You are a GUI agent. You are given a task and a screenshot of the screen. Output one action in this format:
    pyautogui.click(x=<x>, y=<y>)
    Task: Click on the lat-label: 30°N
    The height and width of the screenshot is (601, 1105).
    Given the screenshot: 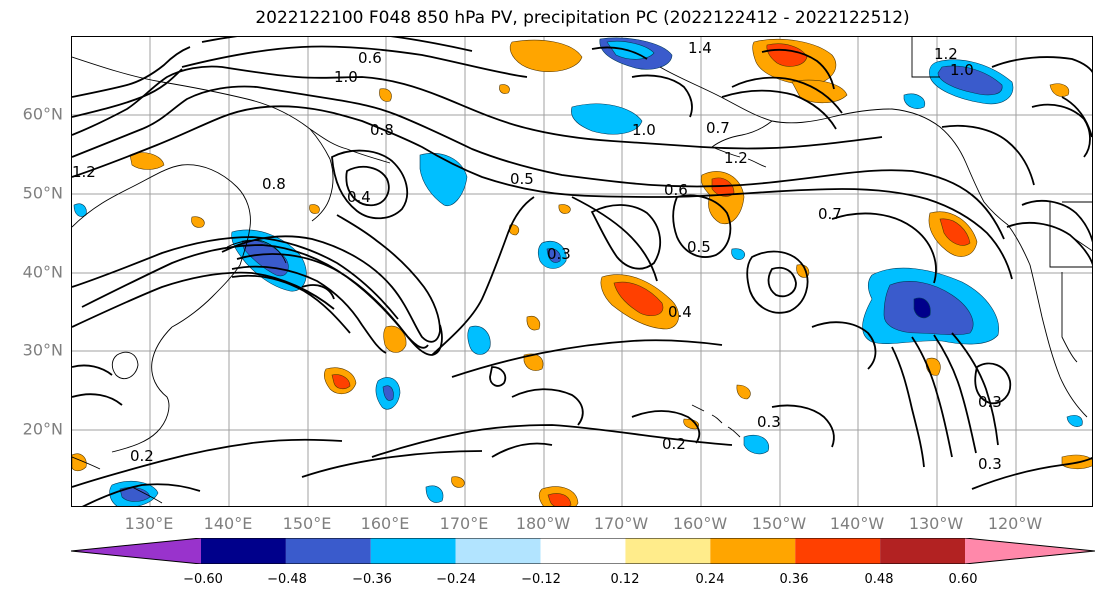 What is the action you would take?
    pyautogui.click(x=42, y=350)
    